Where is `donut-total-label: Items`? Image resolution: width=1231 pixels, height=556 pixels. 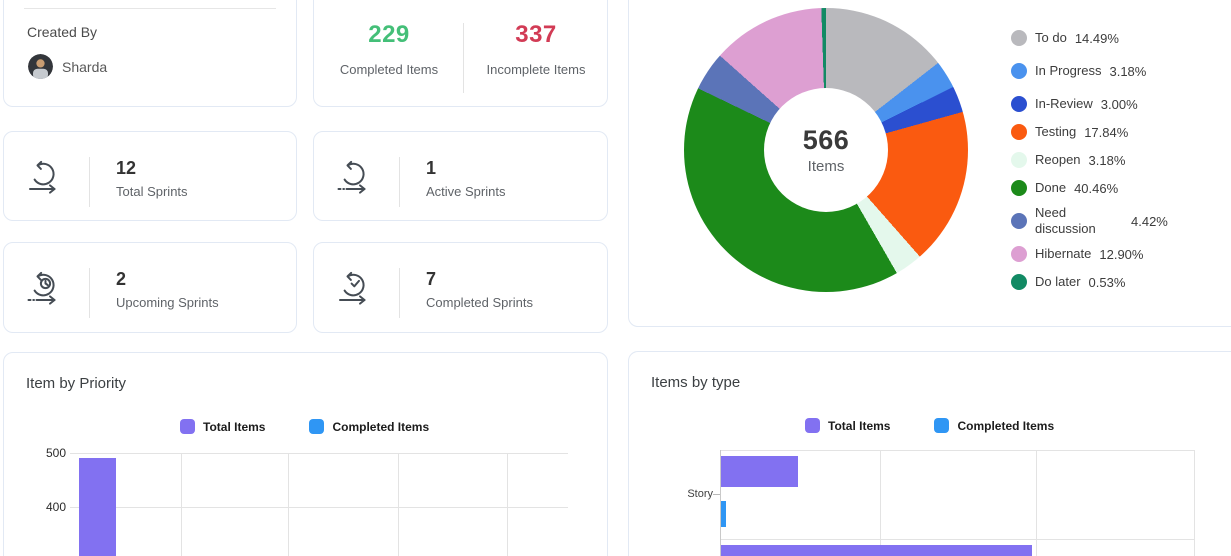
donut-total-label: Items is located at coordinates (826, 166).